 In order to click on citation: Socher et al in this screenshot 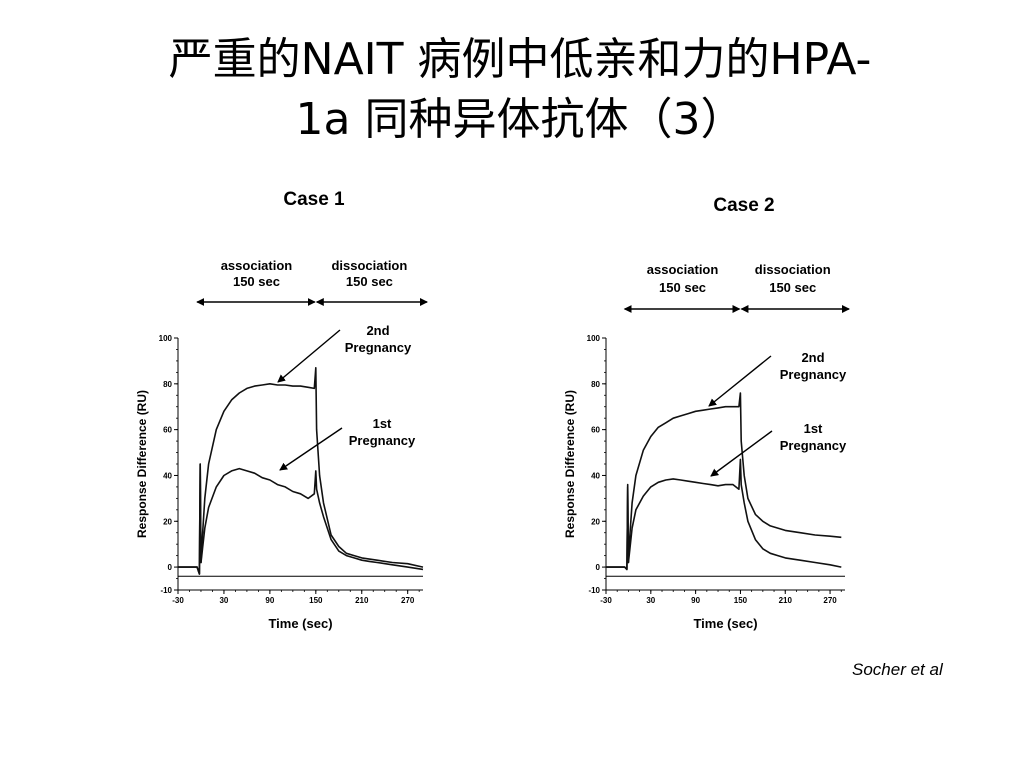, I will do `click(897, 669)`.